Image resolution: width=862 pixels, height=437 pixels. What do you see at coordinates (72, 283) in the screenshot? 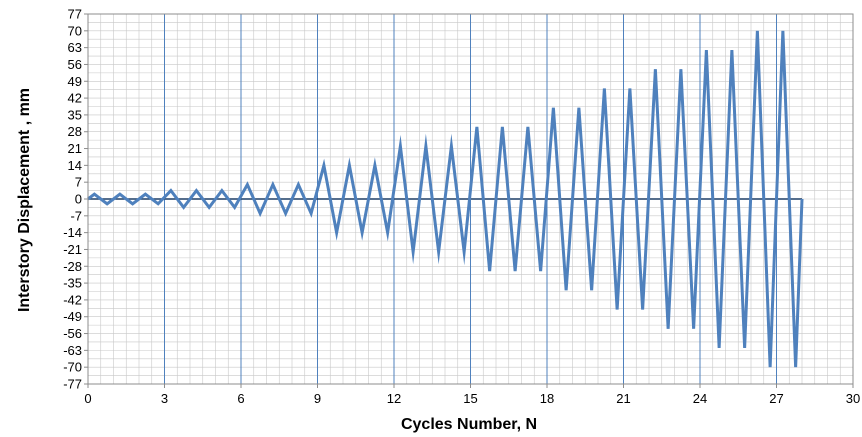
I see `y-tick-label: -35` at bounding box center [72, 283].